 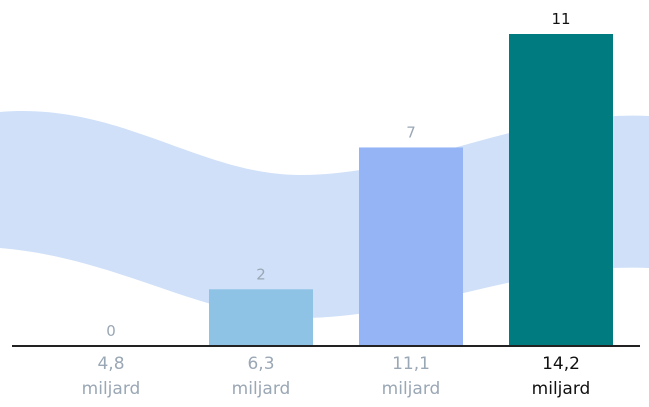 What do you see at coordinates (411, 389) in the screenshot?
I see `category-unit-label-3: miljard` at bounding box center [411, 389].